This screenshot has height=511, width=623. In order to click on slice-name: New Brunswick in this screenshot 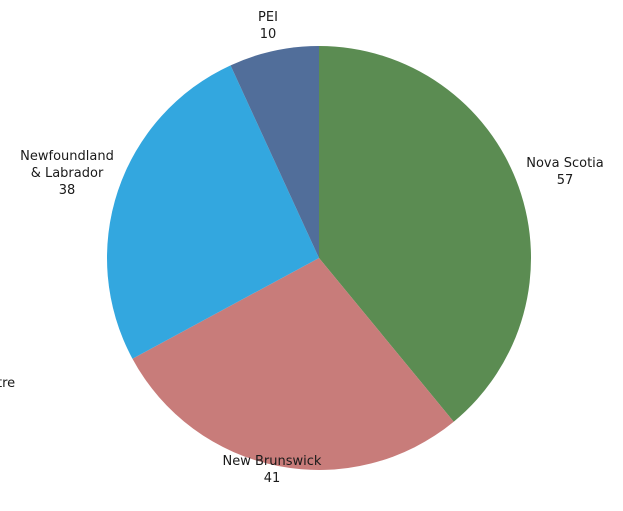, I will do `click(272, 461)`.